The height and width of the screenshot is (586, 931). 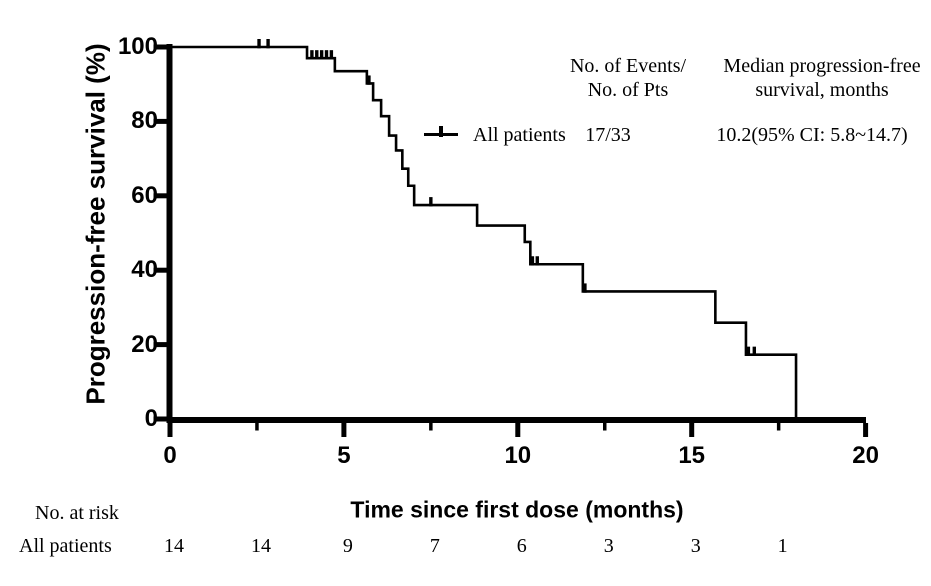 I want to click on x-tick-label: 20, so click(x=865, y=455).